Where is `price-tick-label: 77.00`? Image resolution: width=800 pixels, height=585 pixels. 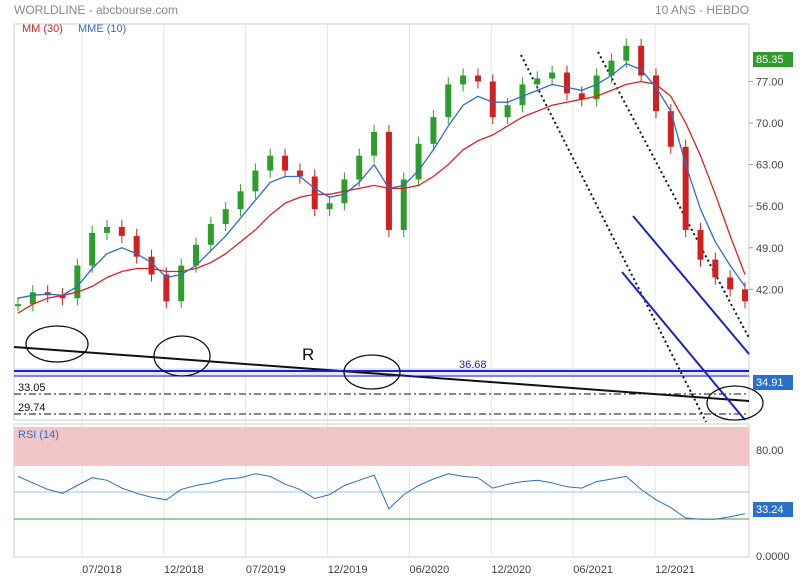
price-tick-label: 77.00 is located at coordinates (770, 82).